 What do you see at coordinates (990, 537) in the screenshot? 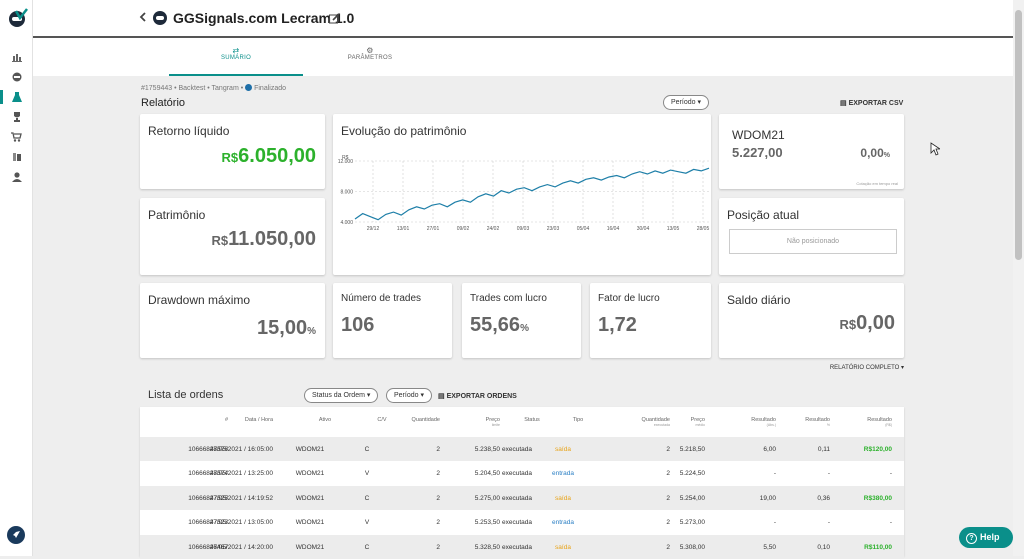
I see `help-label: Help` at bounding box center [990, 537].